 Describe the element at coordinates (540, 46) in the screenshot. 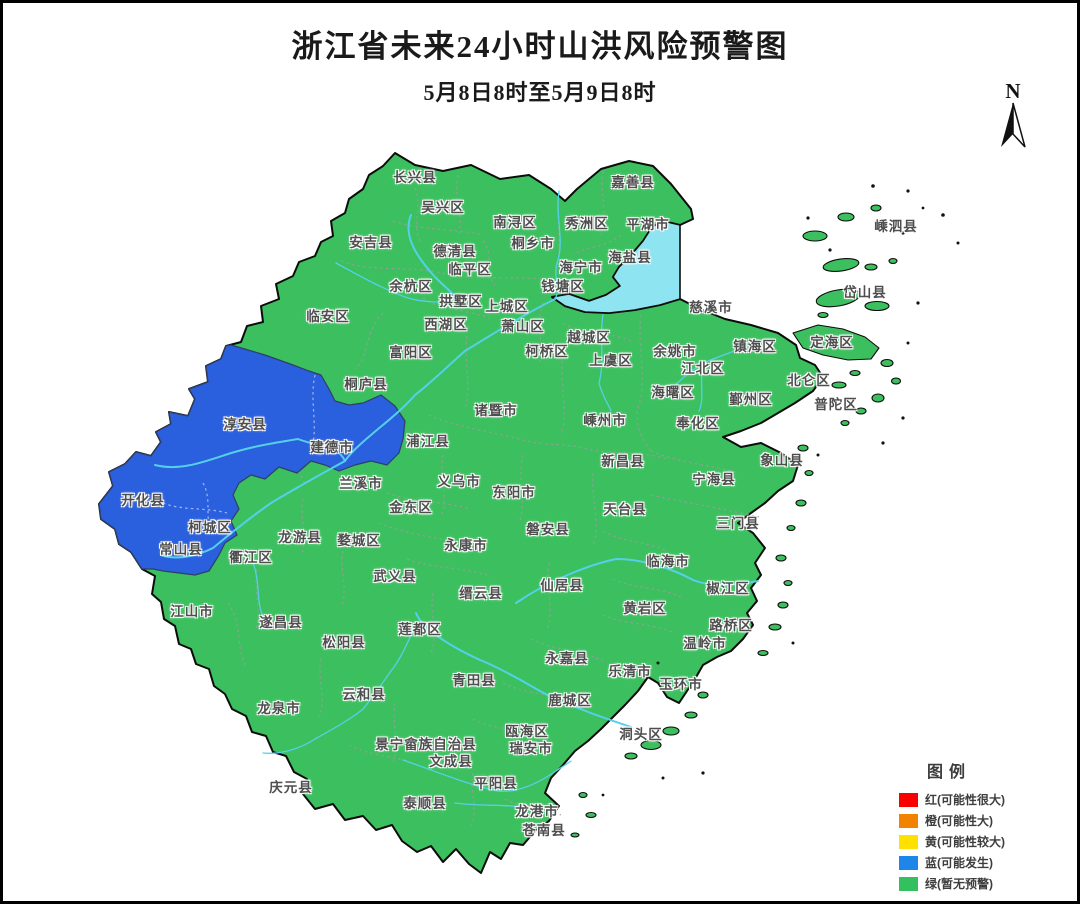

I see `page-title: 浙江省未来24小时山洪风险预警图` at that location.